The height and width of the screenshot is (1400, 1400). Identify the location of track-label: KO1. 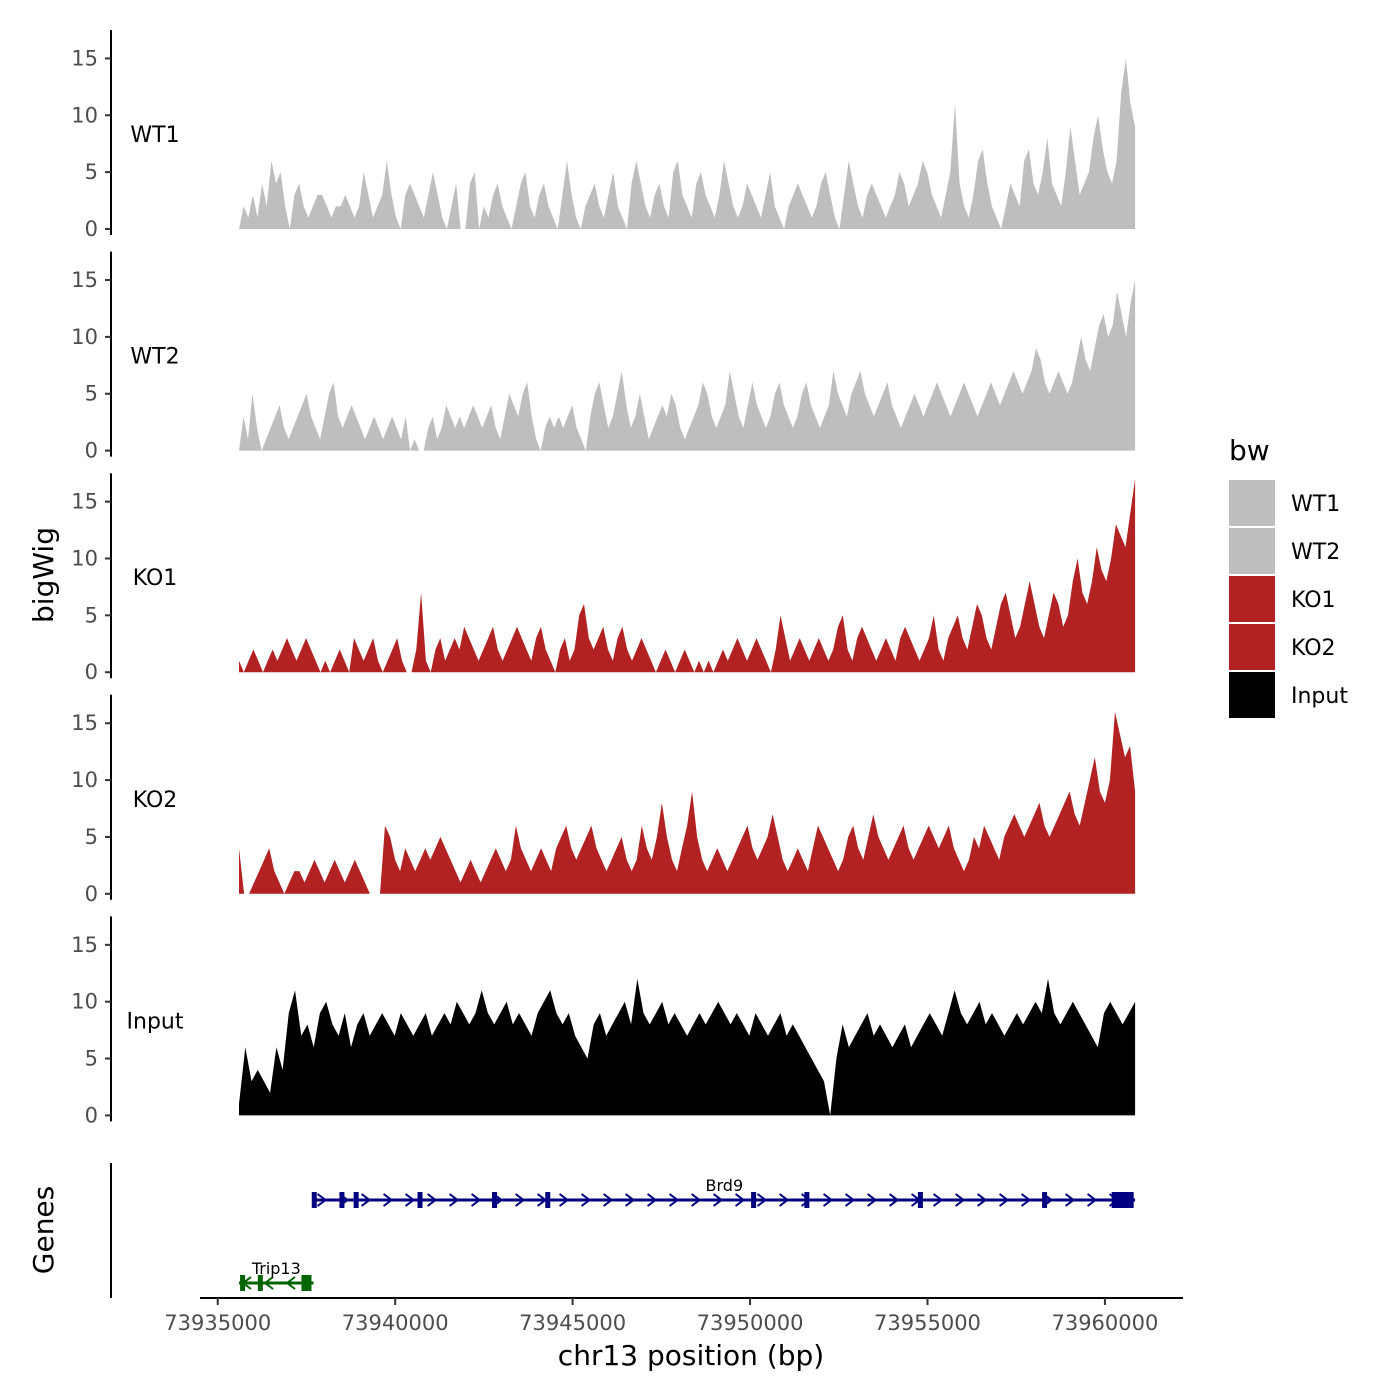
(155, 578).